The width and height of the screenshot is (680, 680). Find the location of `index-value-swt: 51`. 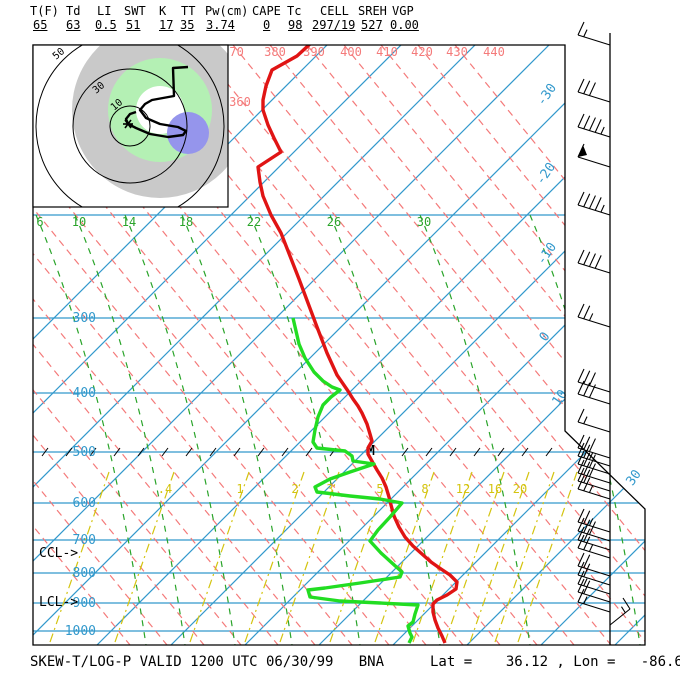

index-value-swt: 51 is located at coordinates (133, 25).